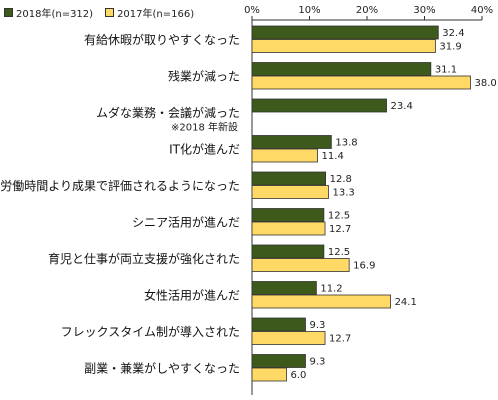  Describe the element at coordinates (346, 143) in the screenshot. I see `value-label: 13.8` at that location.